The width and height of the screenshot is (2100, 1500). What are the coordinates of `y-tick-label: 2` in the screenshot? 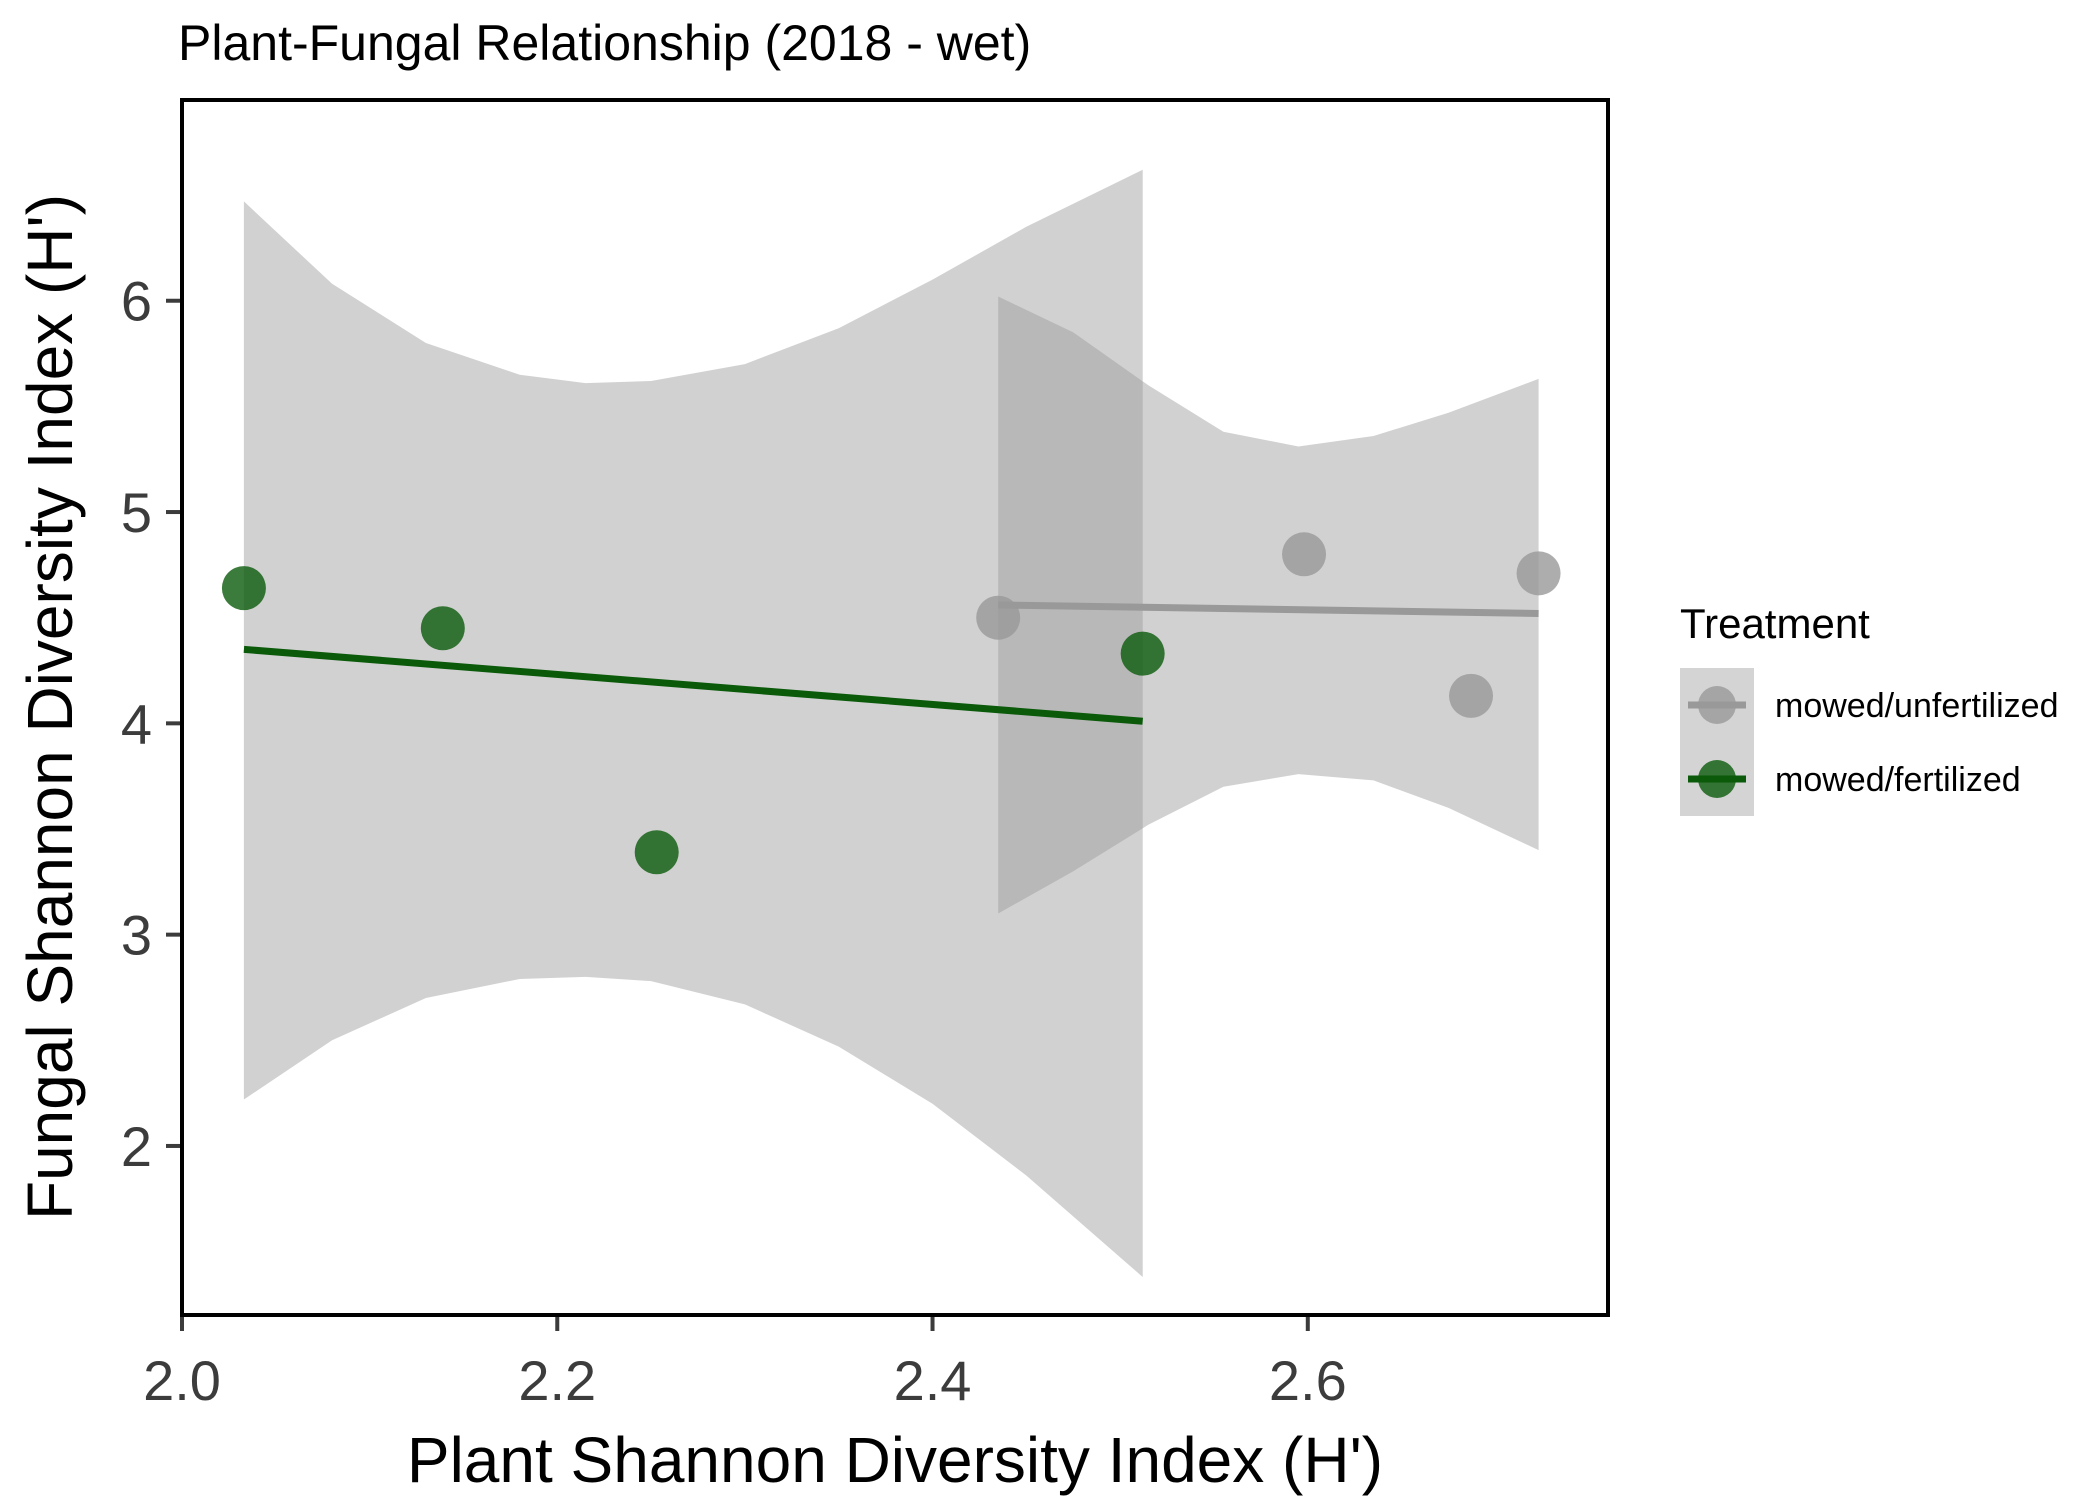 It's located at (136, 1146).